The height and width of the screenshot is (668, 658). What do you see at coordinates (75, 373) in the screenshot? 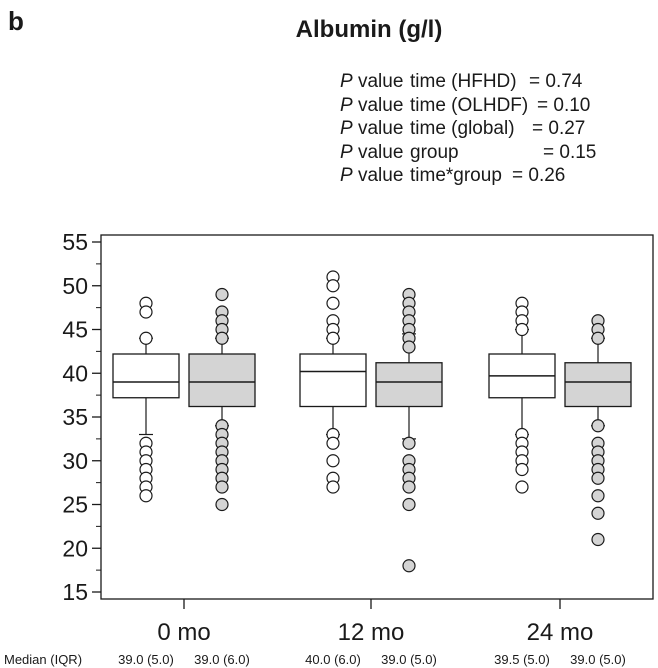
I see `y-tick-label: 40` at bounding box center [75, 373].